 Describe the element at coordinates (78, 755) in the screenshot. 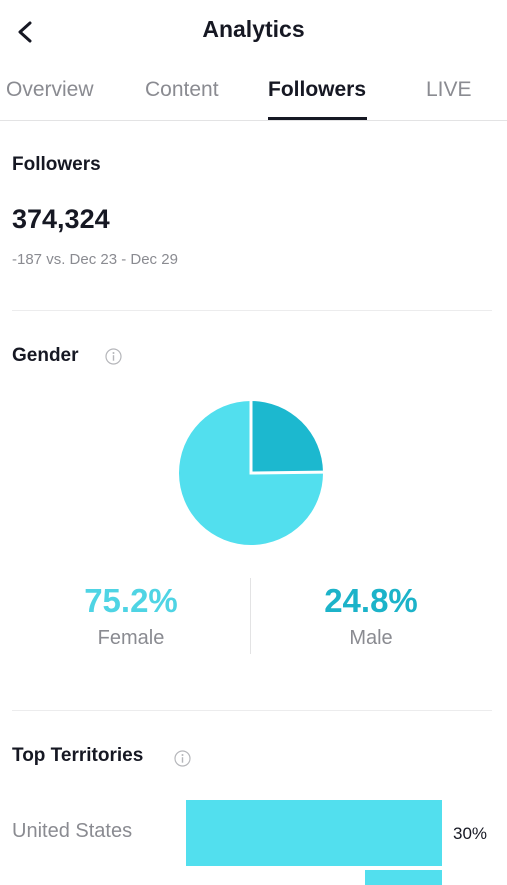

I see `top-territories-title: Top Territories` at that location.